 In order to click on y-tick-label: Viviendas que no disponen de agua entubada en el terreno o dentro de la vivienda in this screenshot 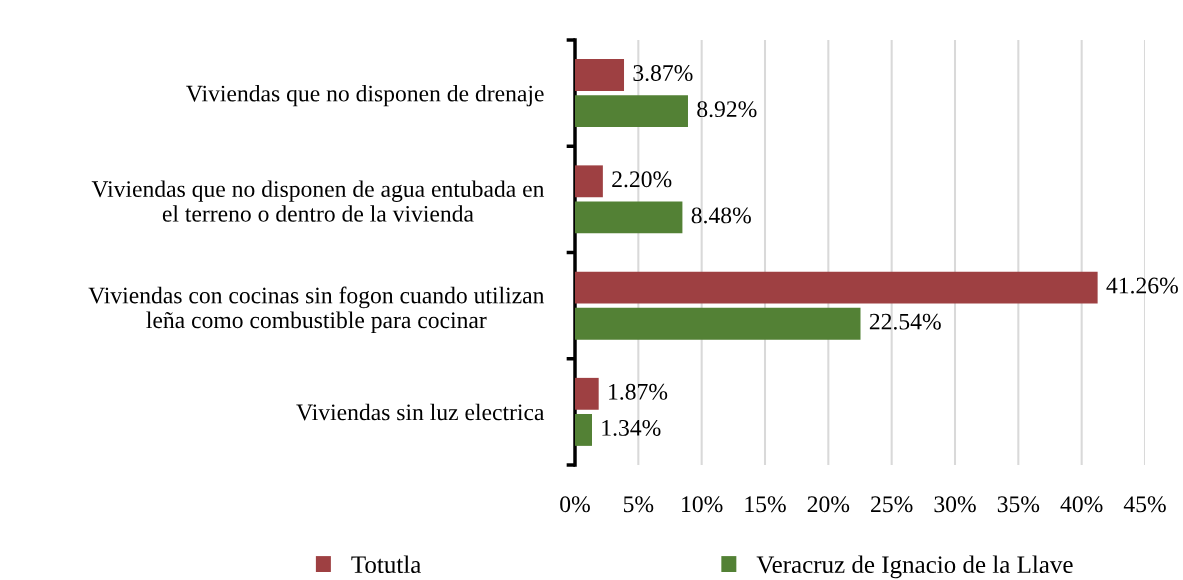, I will do `click(318, 201)`.